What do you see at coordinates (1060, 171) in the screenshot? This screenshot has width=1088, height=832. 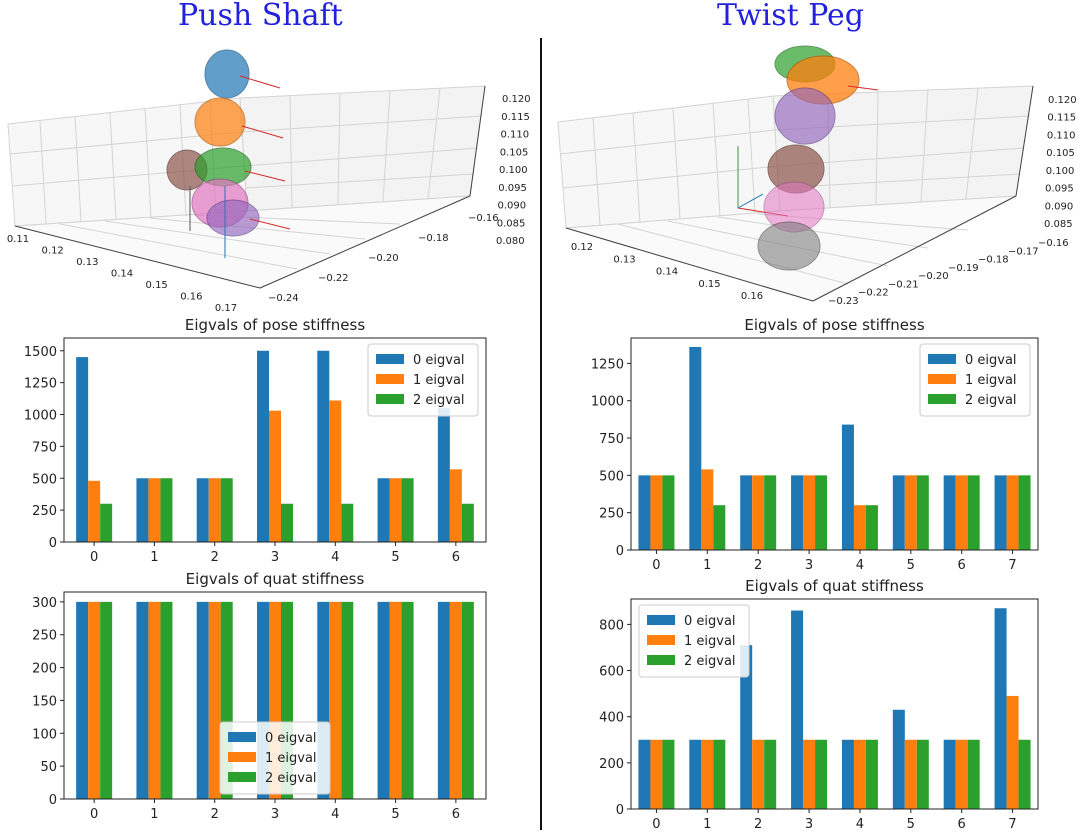 I see `z-tick-label: 0.100` at bounding box center [1060, 171].